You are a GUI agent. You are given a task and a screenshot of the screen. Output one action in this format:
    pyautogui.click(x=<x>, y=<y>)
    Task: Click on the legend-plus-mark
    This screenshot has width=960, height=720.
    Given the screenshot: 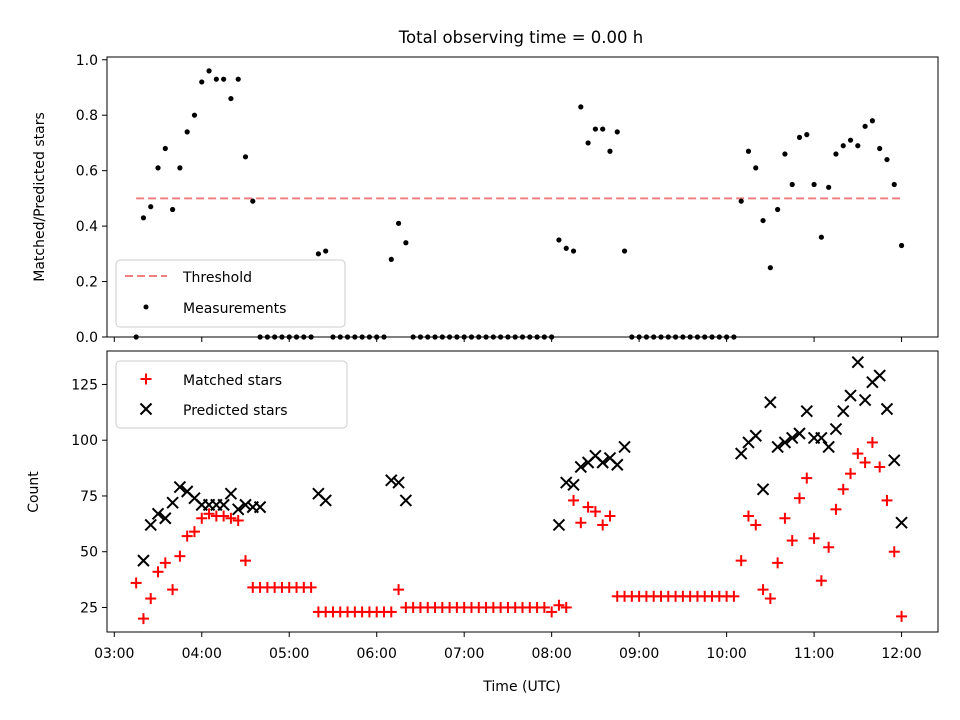 What is the action you would take?
    pyautogui.click(x=146, y=379)
    